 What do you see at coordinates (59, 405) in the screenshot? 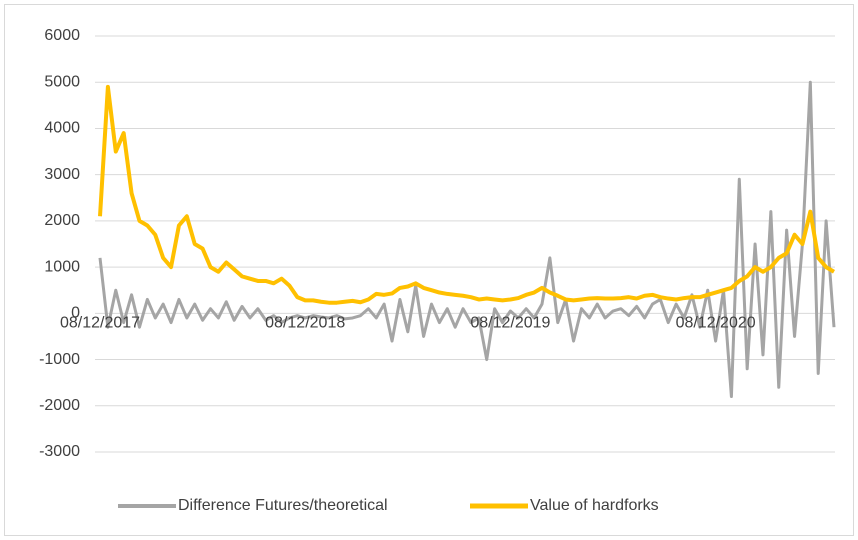
I see `y-tick-label: -2000` at bounding box center [59, 405].